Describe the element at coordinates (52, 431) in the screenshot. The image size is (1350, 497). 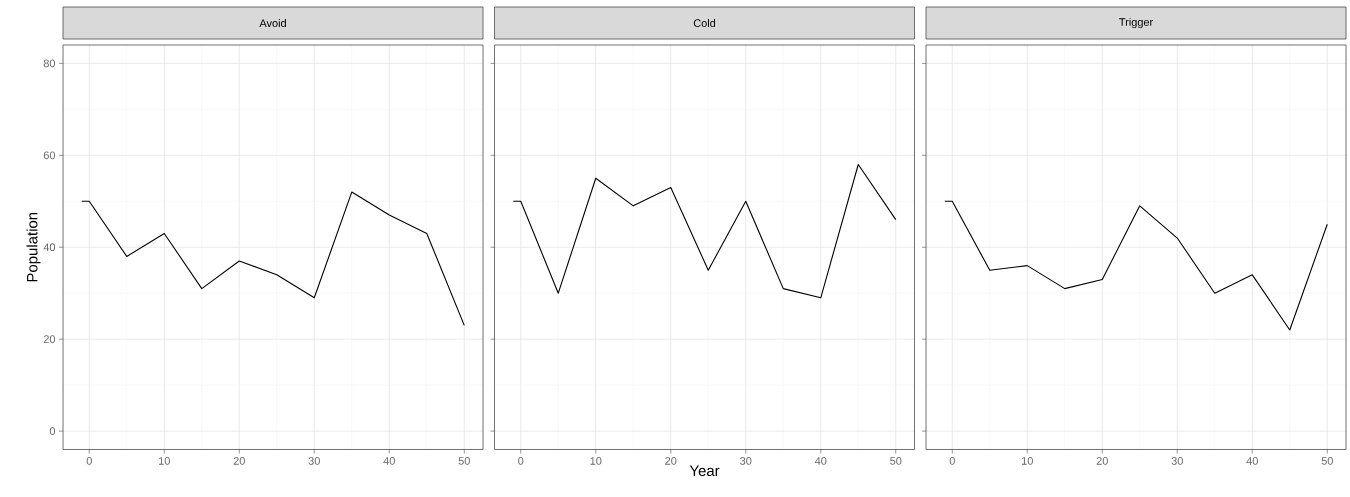
I see `y-tick-label: 0` at that location.